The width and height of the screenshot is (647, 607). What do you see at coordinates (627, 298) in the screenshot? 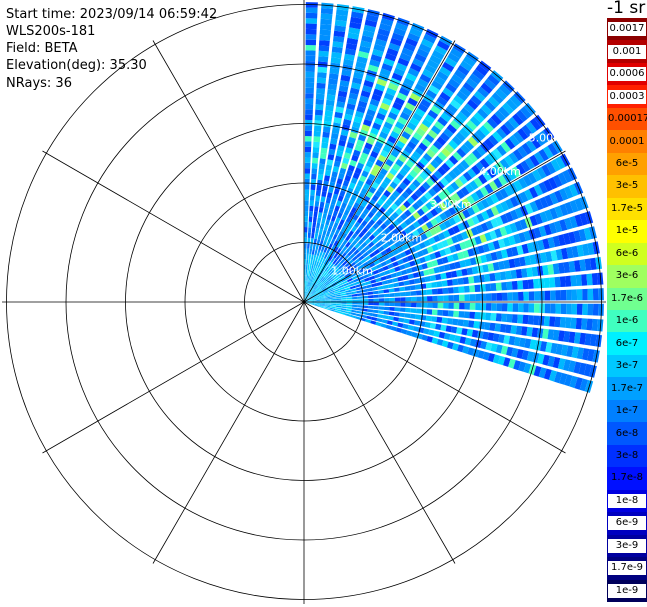
I see `colorbar-tick-label: 1.7e-6` at bounding box center [627, 298].